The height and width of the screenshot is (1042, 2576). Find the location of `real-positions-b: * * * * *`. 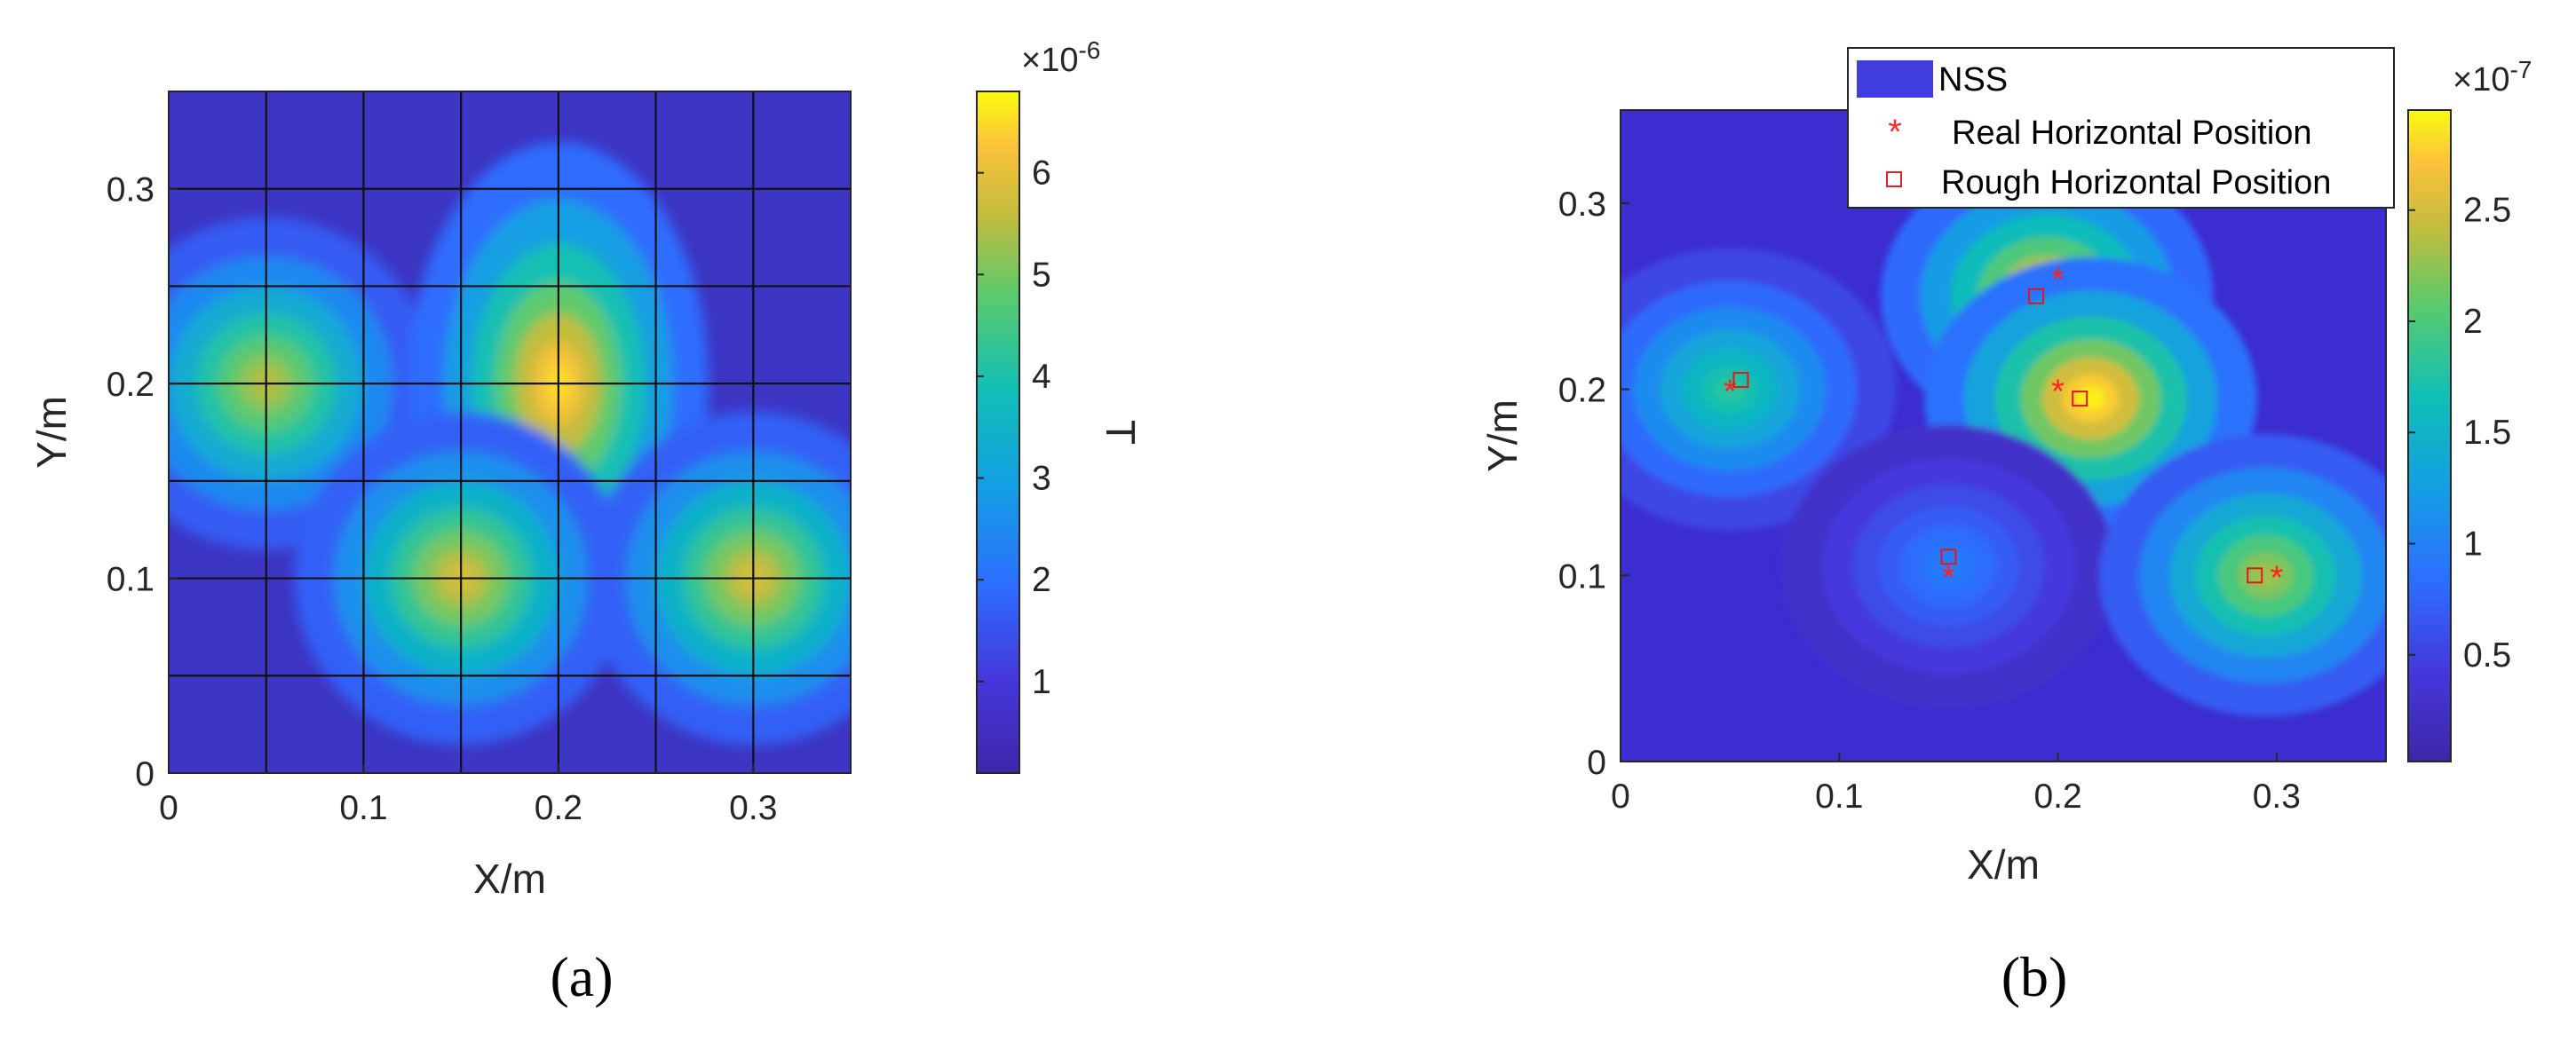

real-positions-b: * * * * * is located at coordinates (2004, 429).